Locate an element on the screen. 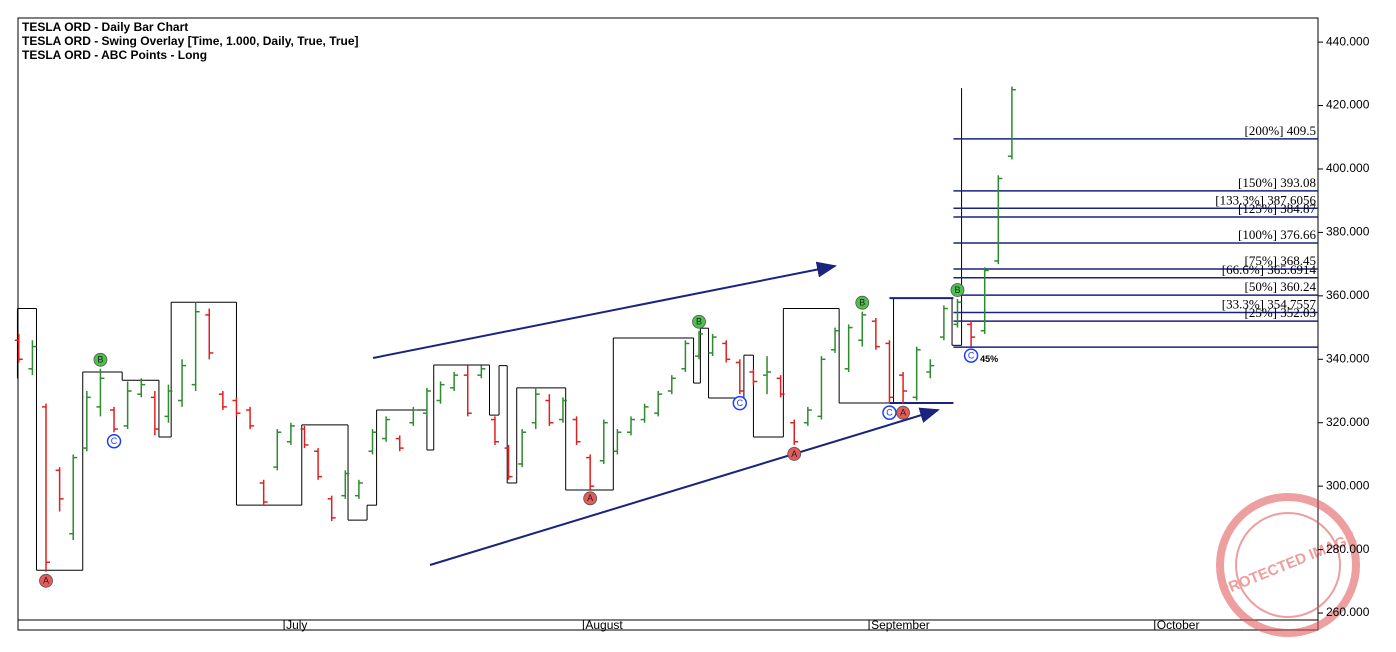 Image resolution: width=1396 pixels, height=652 pixels. x-tick-label: September is located at coordinates (900, 625).